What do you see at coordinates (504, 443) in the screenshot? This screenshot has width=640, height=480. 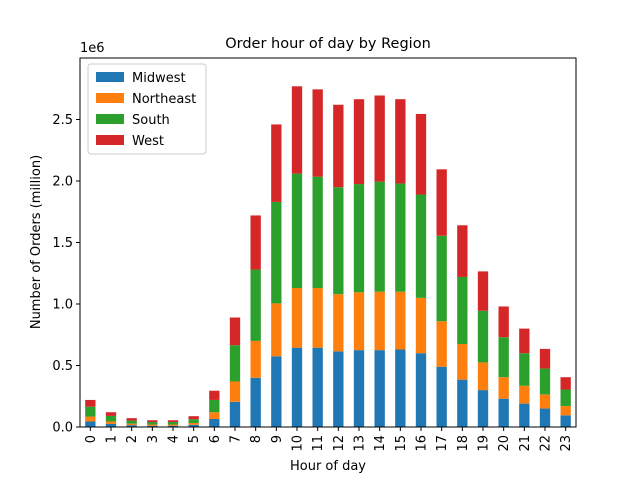 I see `x-tick-label: 20` at bounding box center [504, 443].